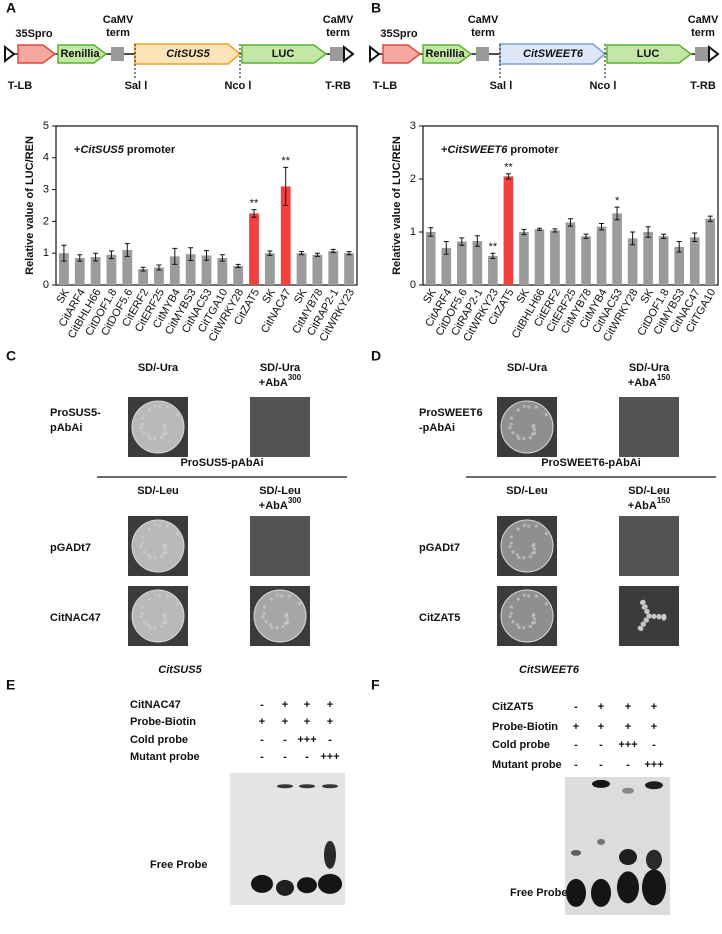 This screenshot has width=722, height=934. I want to click on concentration: 150, so click(664, 500).